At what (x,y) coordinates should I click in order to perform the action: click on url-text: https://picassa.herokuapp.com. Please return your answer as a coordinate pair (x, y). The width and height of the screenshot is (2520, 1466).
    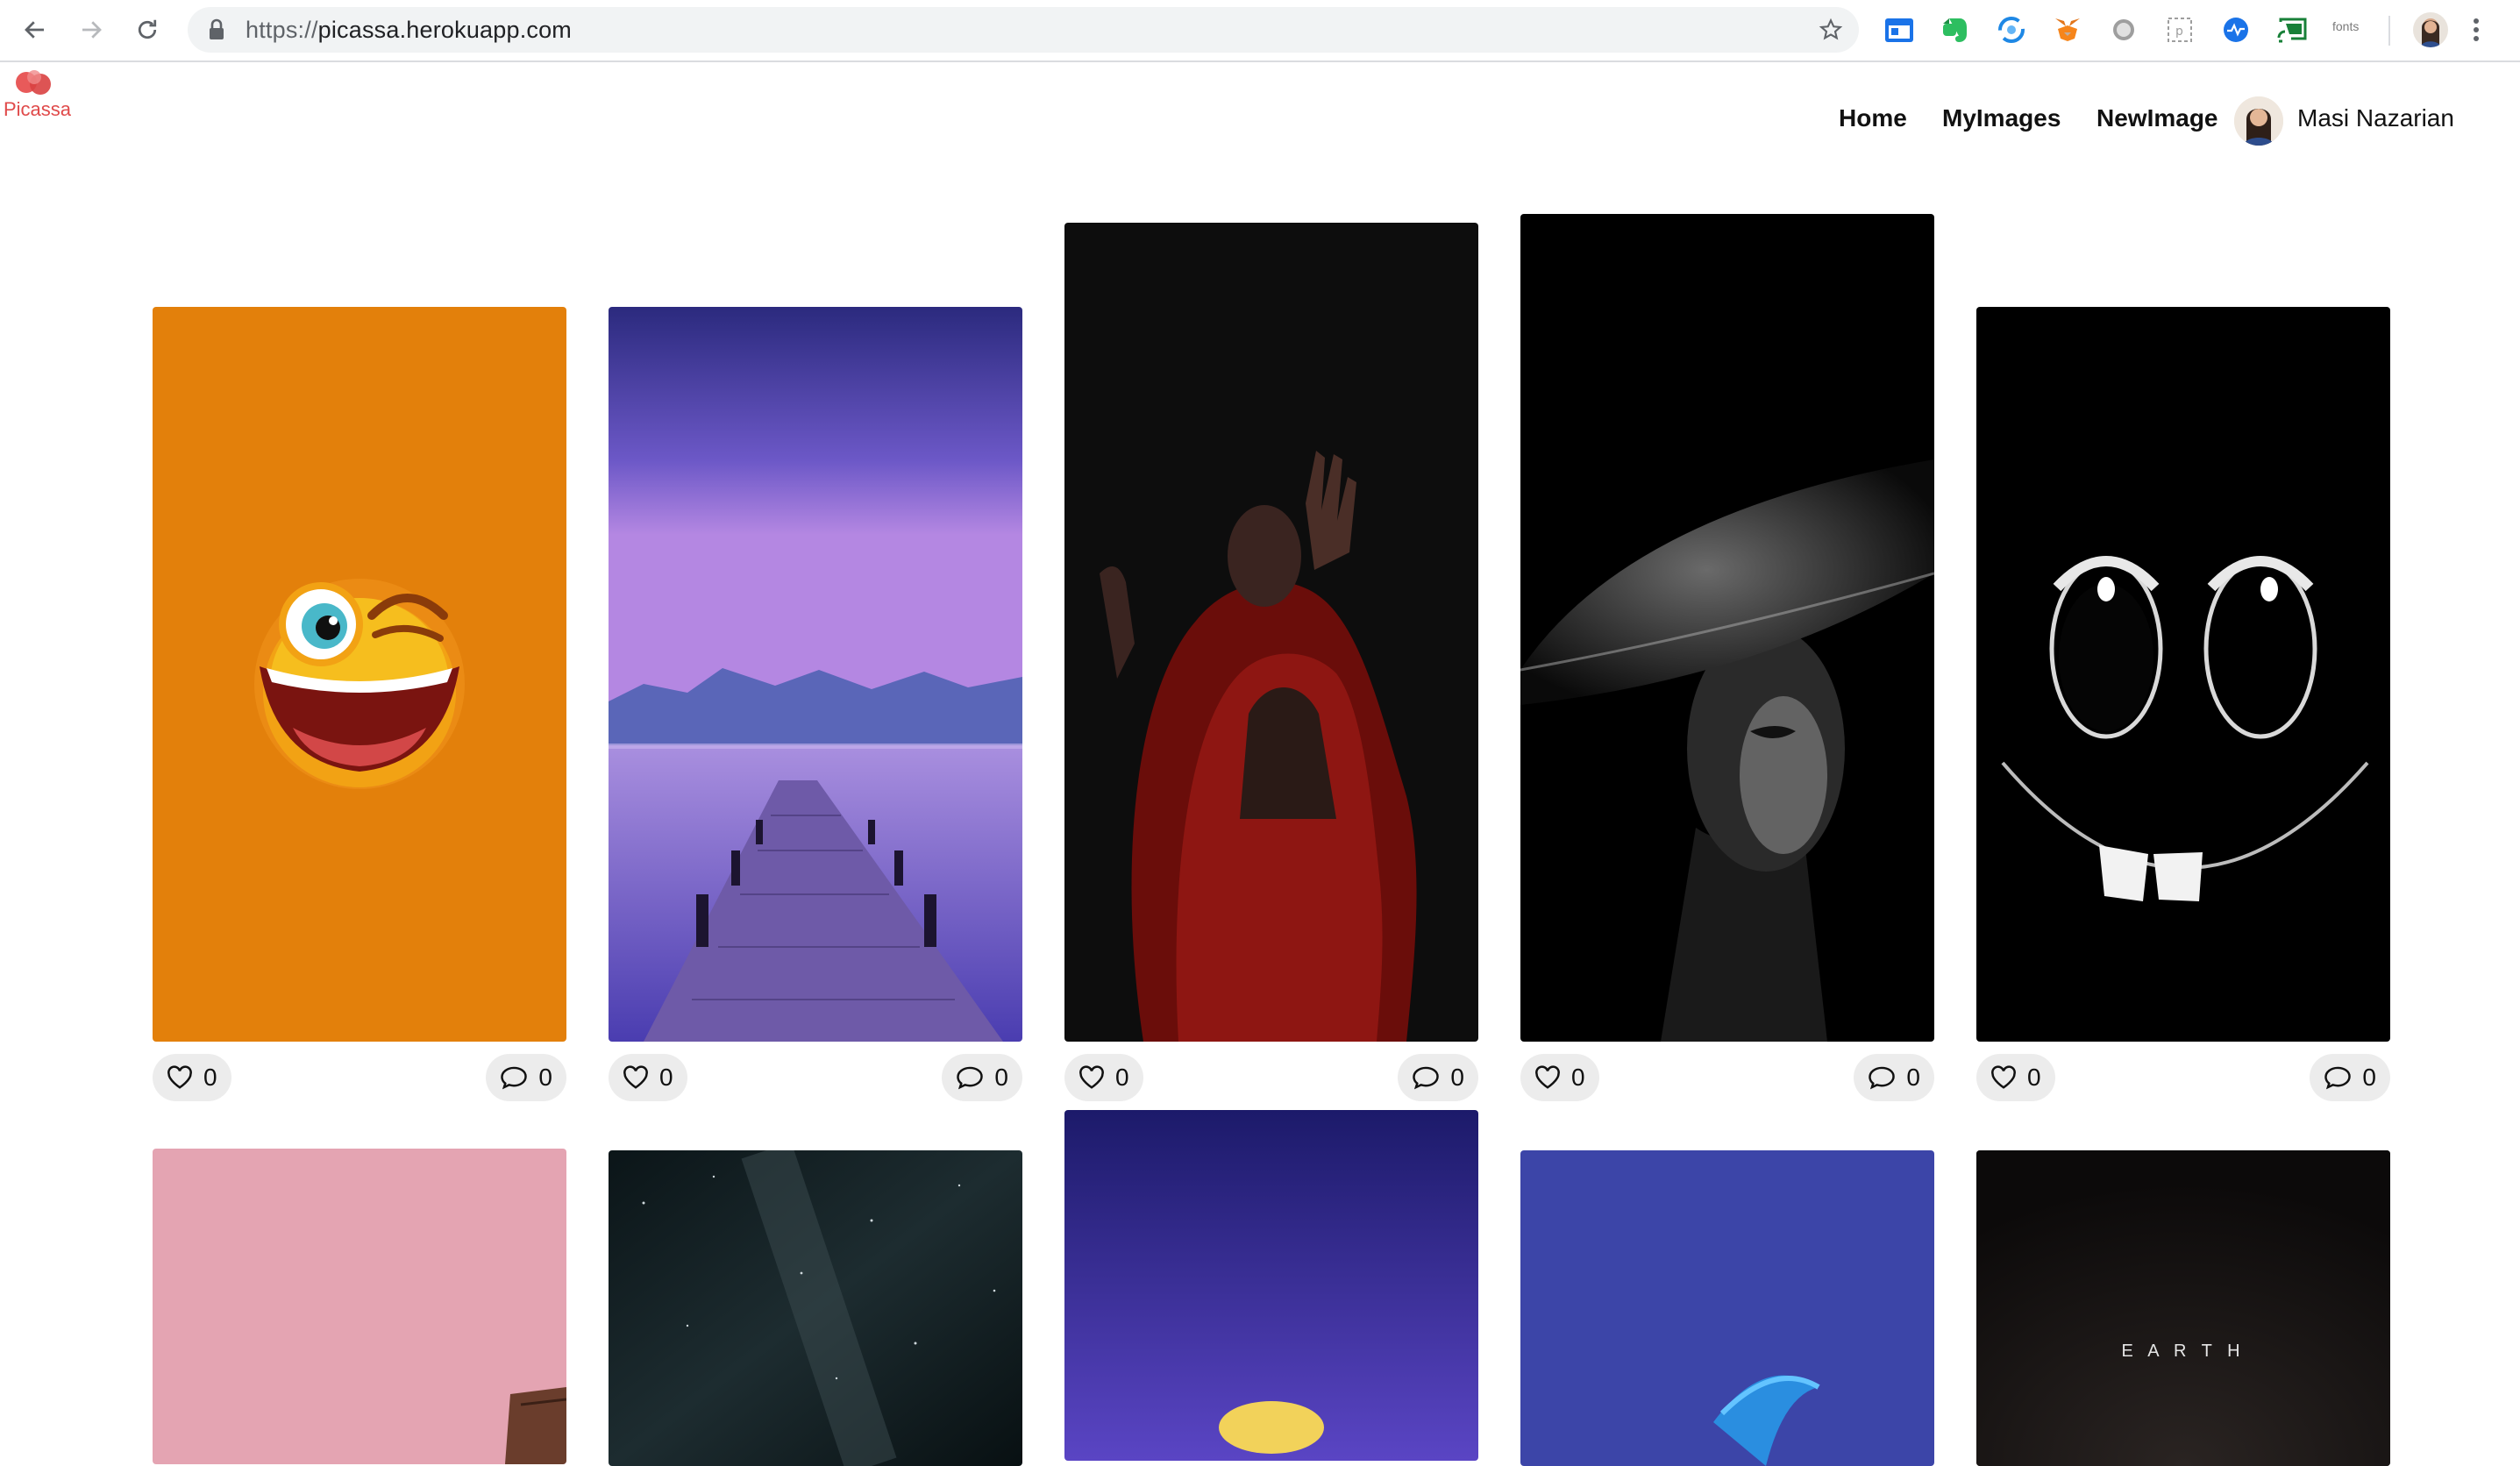
    Looking at the image, I should click on (409, 30).